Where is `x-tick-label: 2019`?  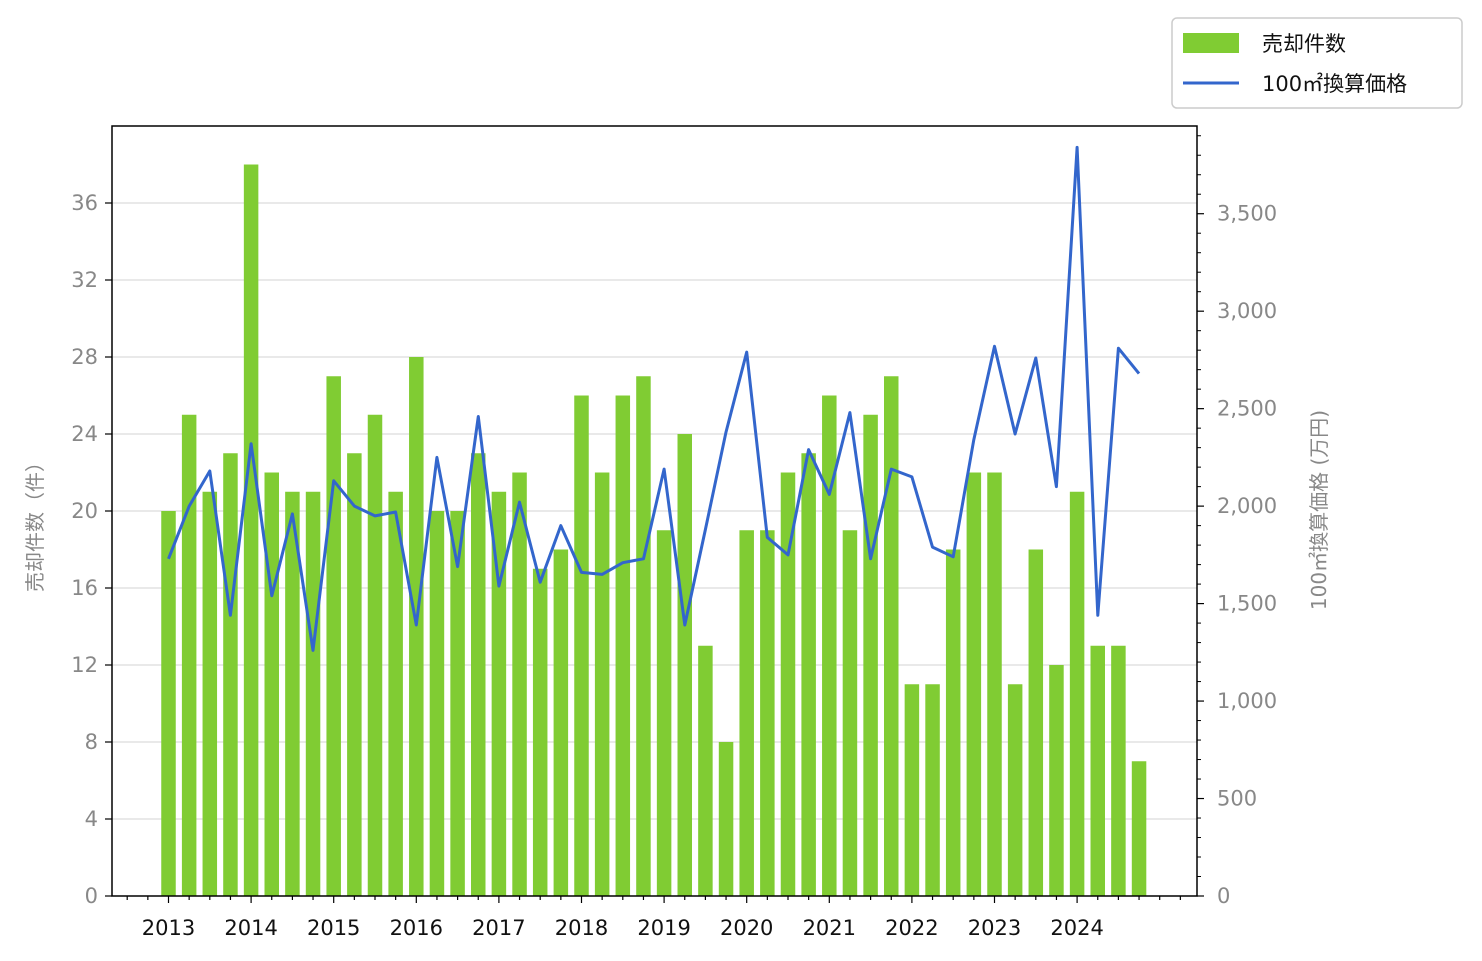 x-tick-label: 2019 is located at coordinates (663, 928).